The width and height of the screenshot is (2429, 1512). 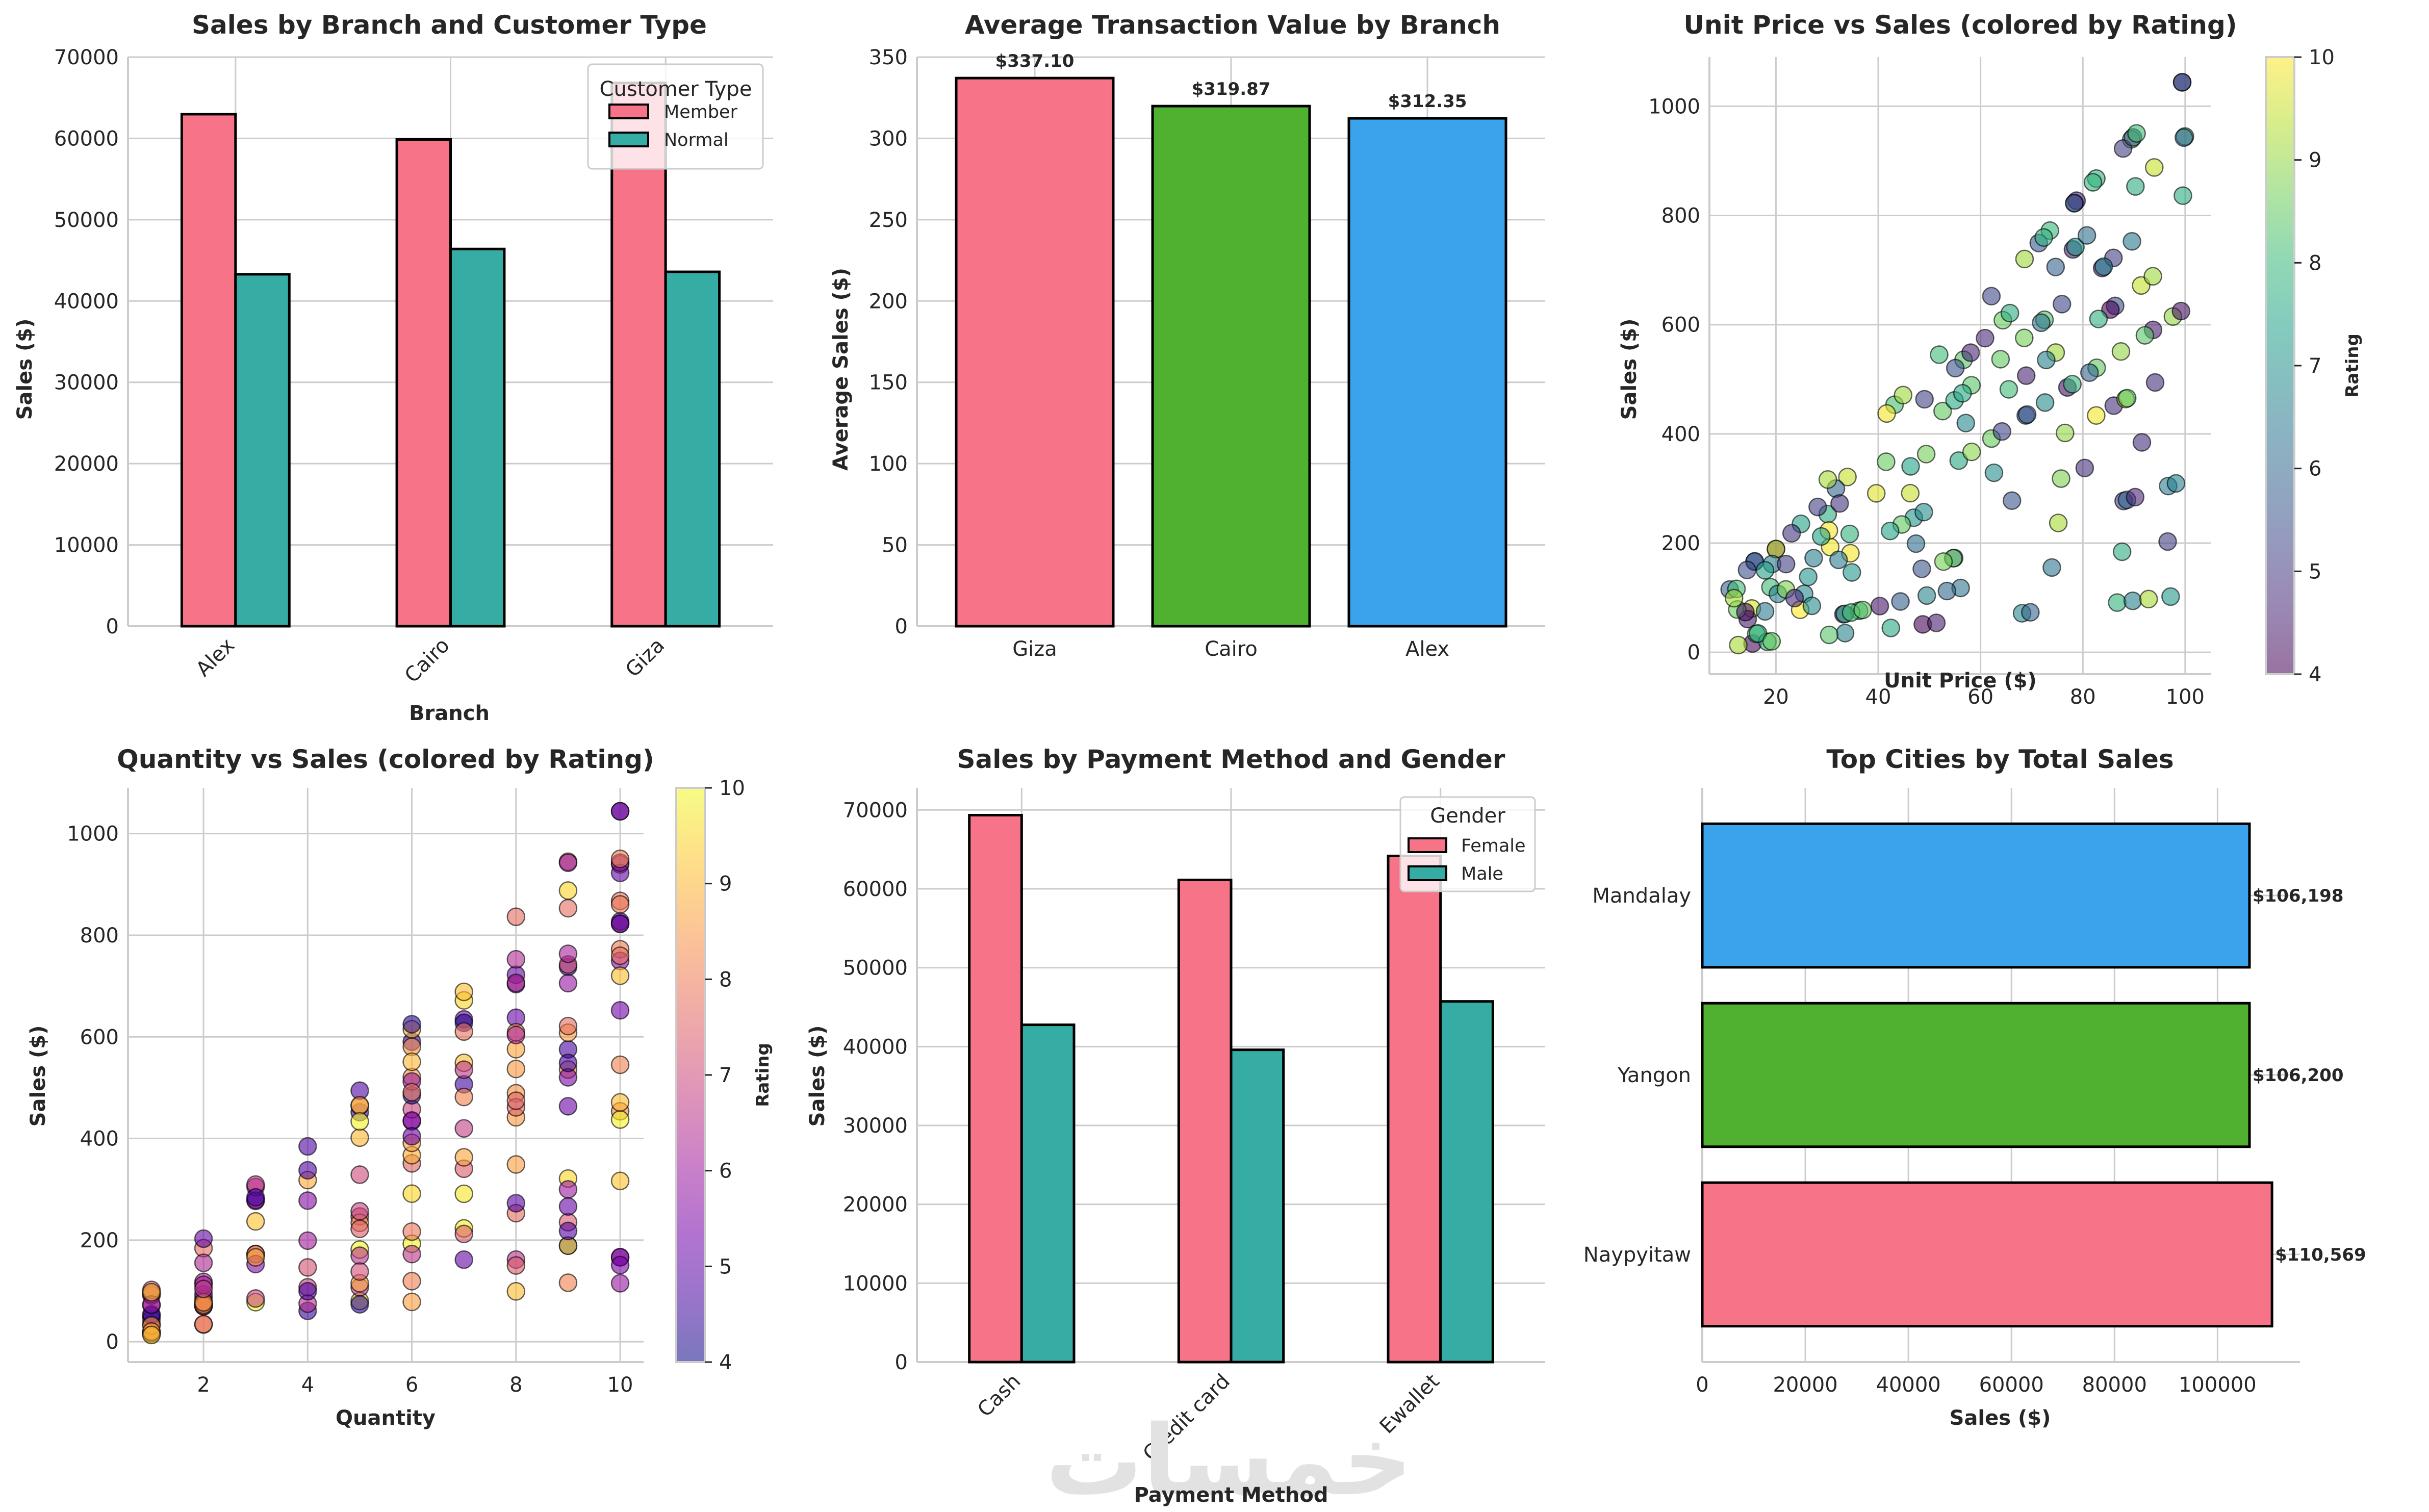 I want to click on y-tick-label: 50000, so click(x=86, y=221).